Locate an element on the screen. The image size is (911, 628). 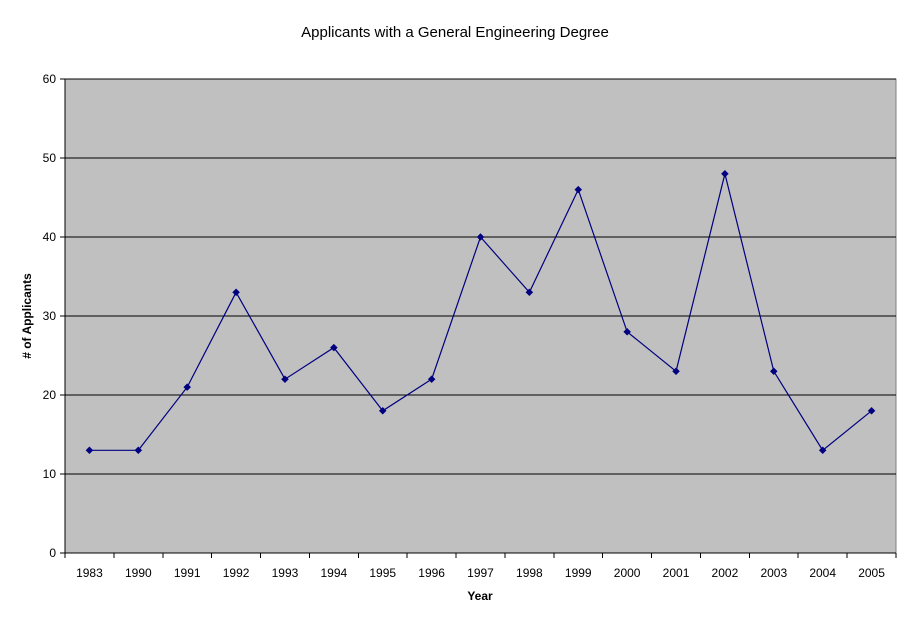
x-tick-label: 2002 is located at coordinates (725, 573).